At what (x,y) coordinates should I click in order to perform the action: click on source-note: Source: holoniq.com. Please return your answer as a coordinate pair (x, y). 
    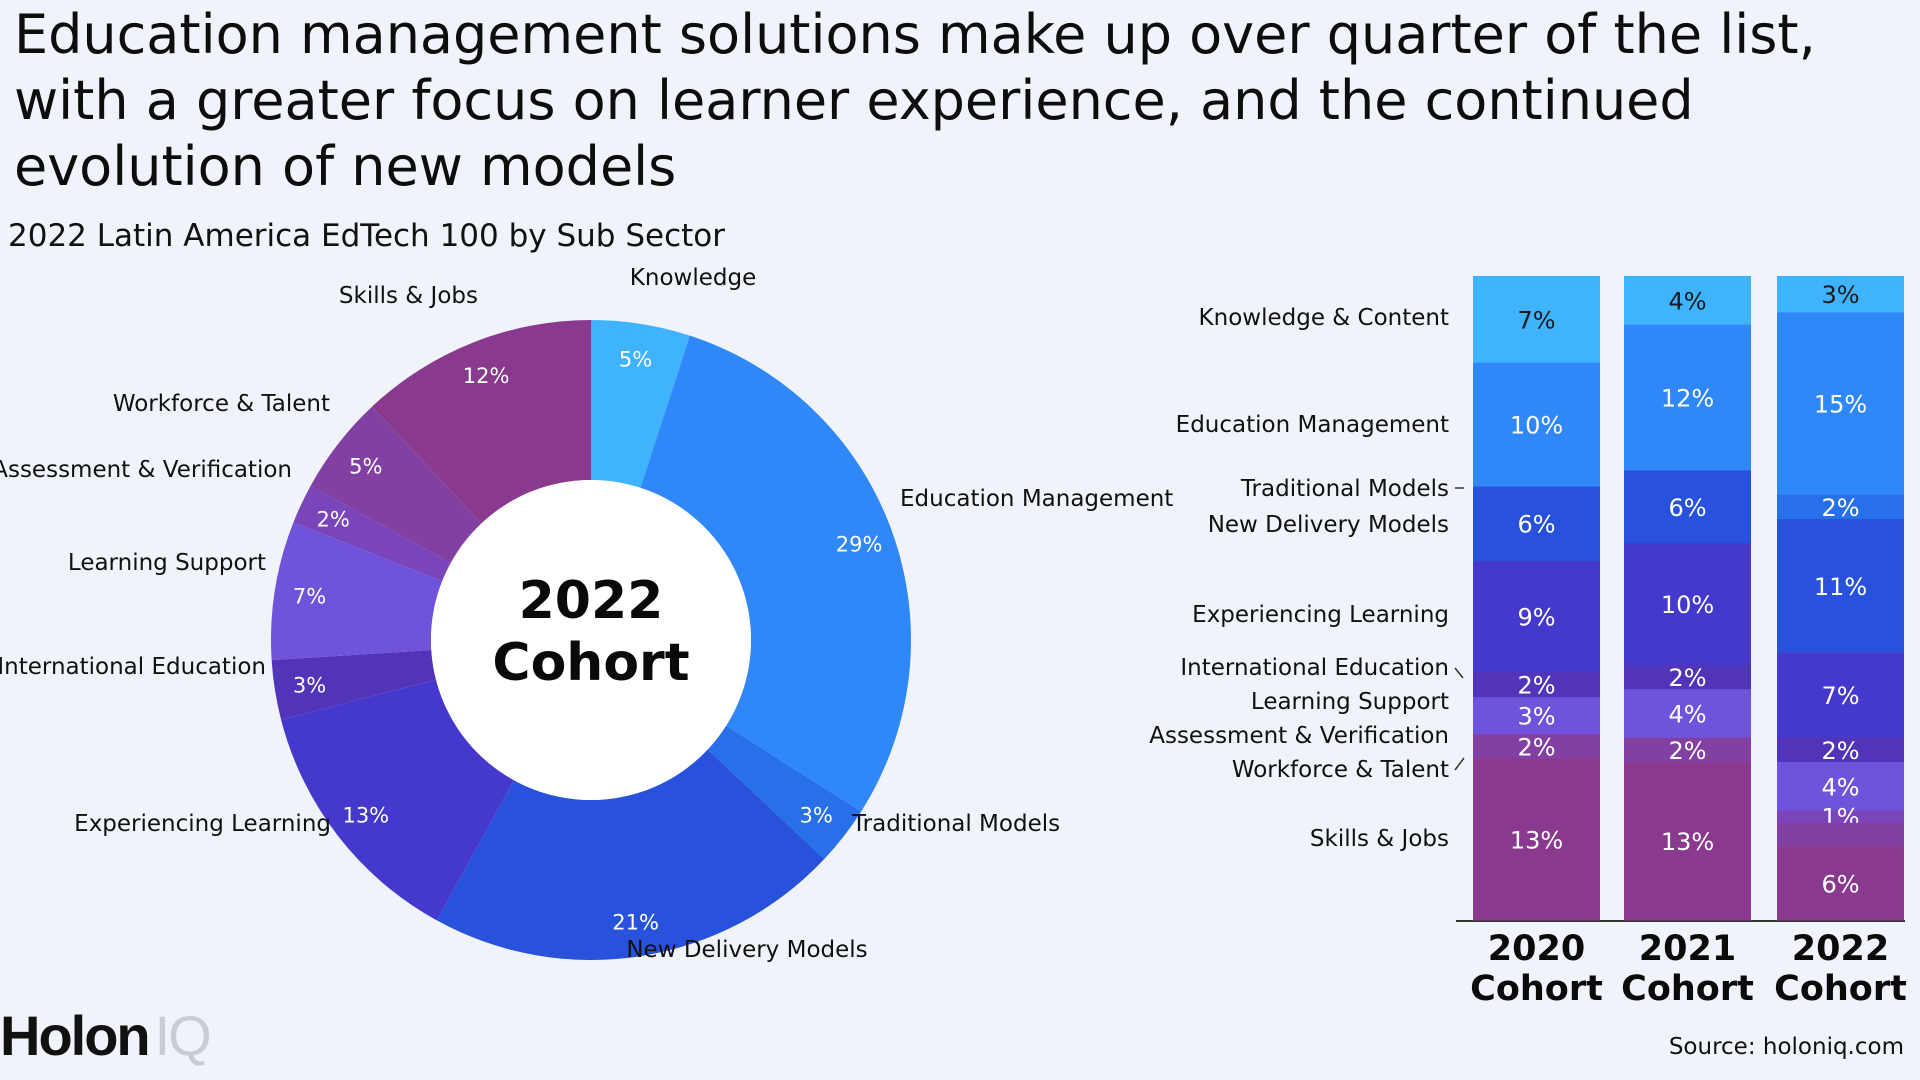
    Looking at the image, I should click on (1786, 1047).